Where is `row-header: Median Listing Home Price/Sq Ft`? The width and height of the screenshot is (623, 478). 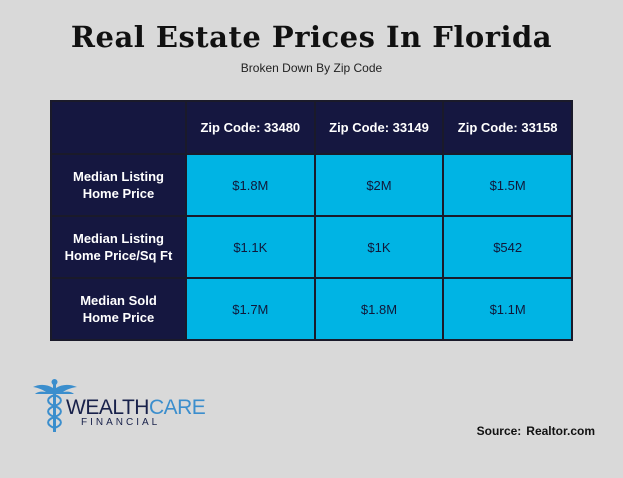 row-header: Median Listing Home Price/Sq Ft is located at coordinates (118, 247).